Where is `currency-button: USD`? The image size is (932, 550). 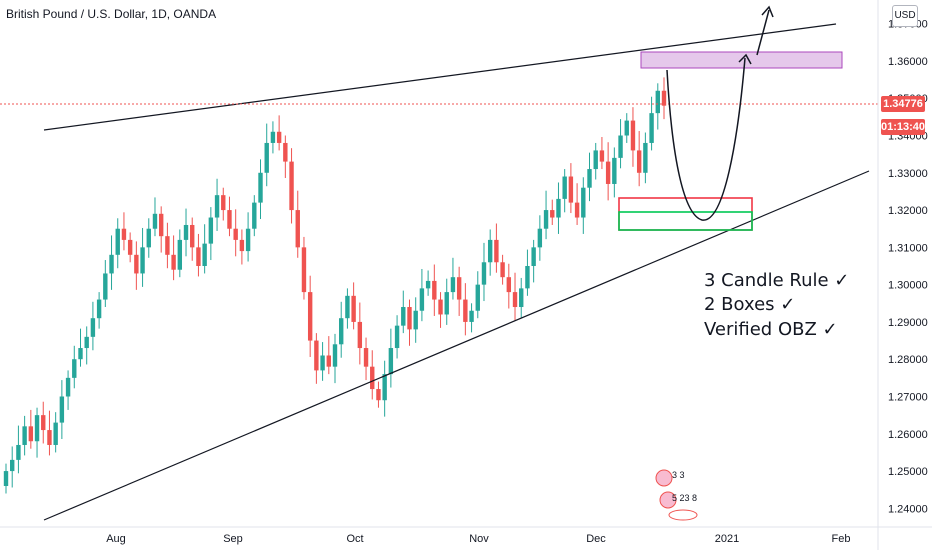 currency-button: USD is located at coordinates (905, 16).